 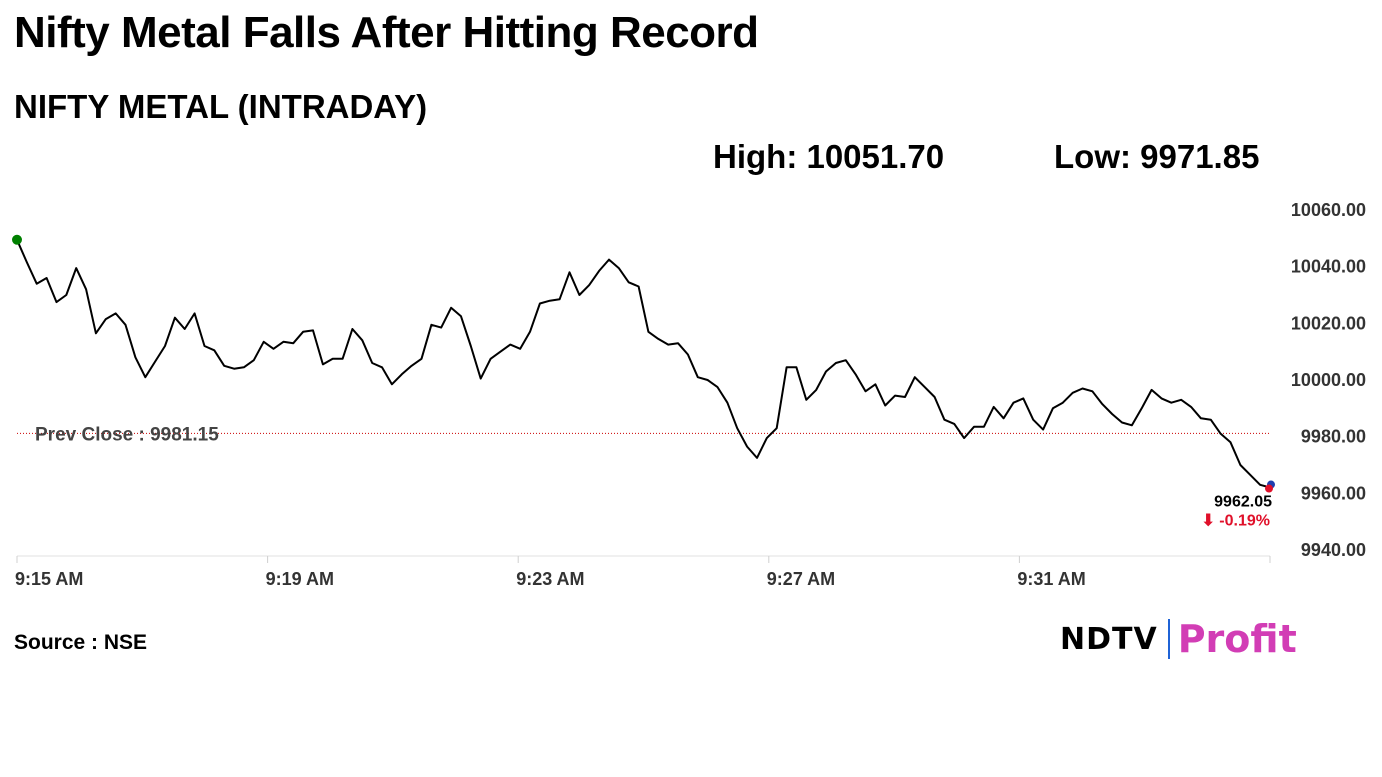 What do you see at coordinates (1333, 493) in the screenshot?
I see `y-tick-label: 9960.00` at bounding box center [1333, 493].